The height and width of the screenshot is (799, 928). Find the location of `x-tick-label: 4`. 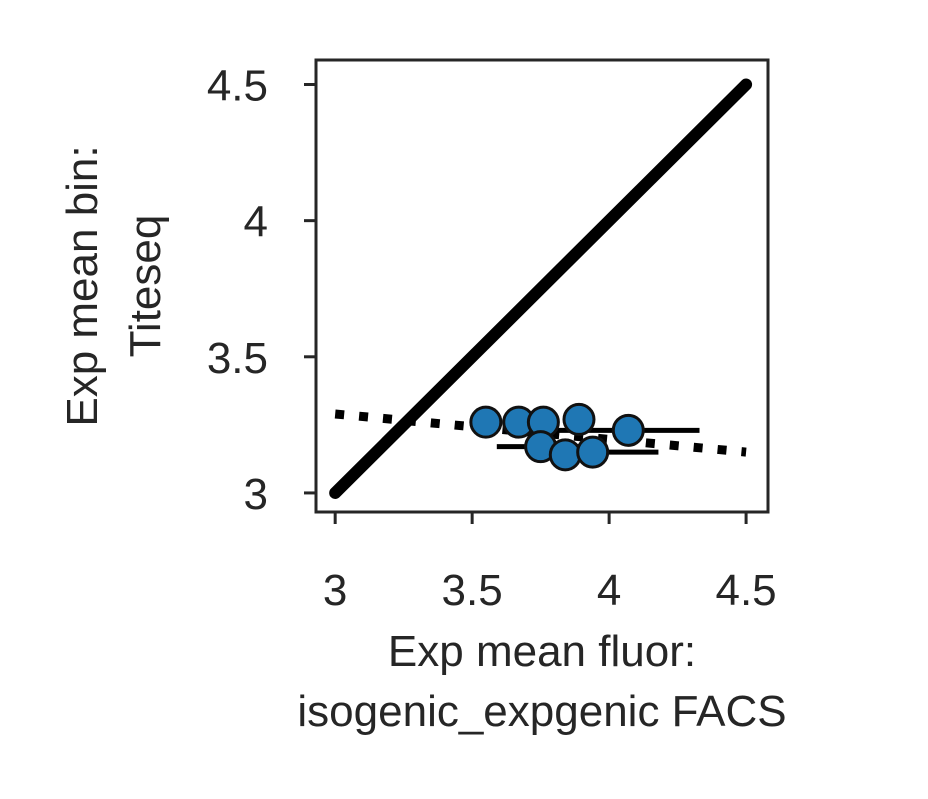

x-tick-label: 4 is located at coordinates (609, 590).